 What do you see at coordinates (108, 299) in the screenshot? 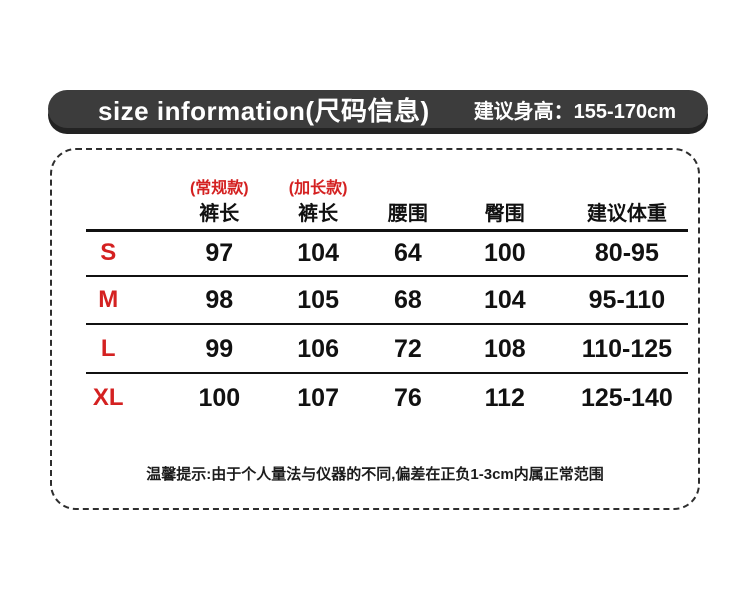
I see `size-label: M` at bounding box center [108, 299].